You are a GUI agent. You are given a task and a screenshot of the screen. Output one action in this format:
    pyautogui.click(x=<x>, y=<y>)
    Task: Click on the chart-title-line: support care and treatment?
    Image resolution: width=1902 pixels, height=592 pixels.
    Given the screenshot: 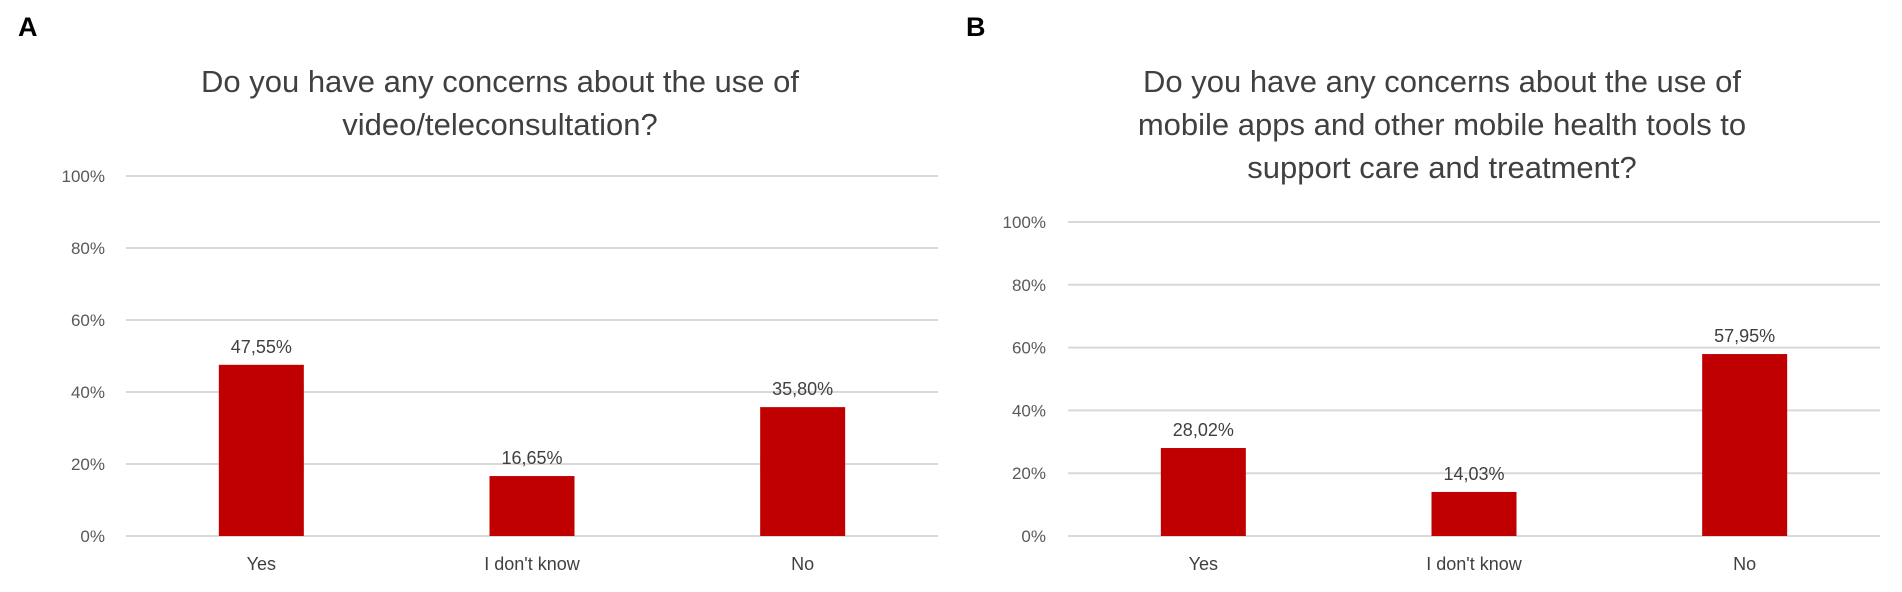 What is the action you would take?
    pyautogui.click(x=1441, y=167)
    